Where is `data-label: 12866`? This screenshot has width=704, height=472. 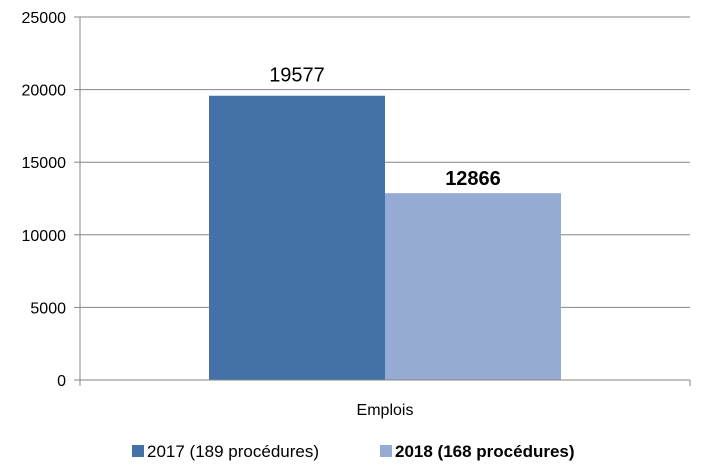 data-label: 12866 is located at coordinates (473, 179).